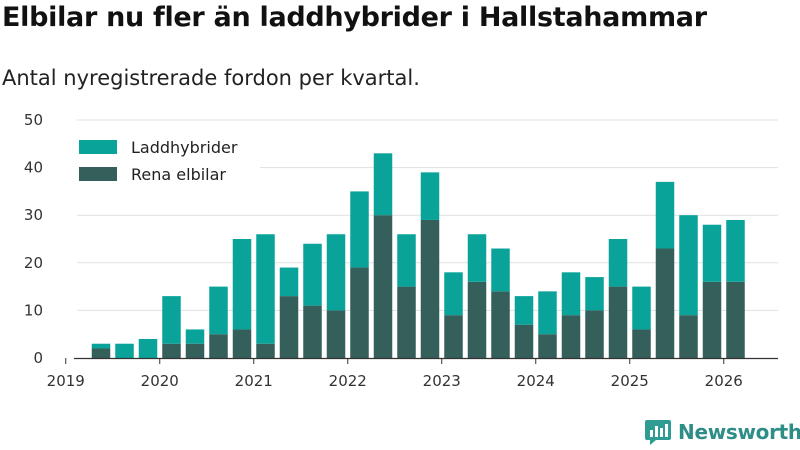 Image resolution: width=800 pixels, height=450 pixels. What do you see at coordinates (739, 432) in the screenshot?
I see `brand-name: Newsworthy` at bounding box center [739, 432].